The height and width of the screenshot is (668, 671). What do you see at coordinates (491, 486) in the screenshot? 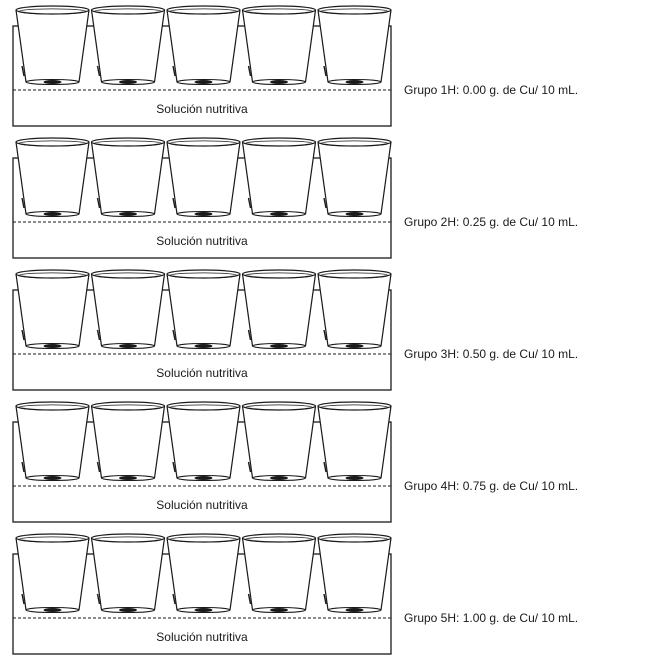
I see `group-label: Grupo 4H: 0.75 g. de Cu/ 10 mL.` at bounding box center [491, 486].